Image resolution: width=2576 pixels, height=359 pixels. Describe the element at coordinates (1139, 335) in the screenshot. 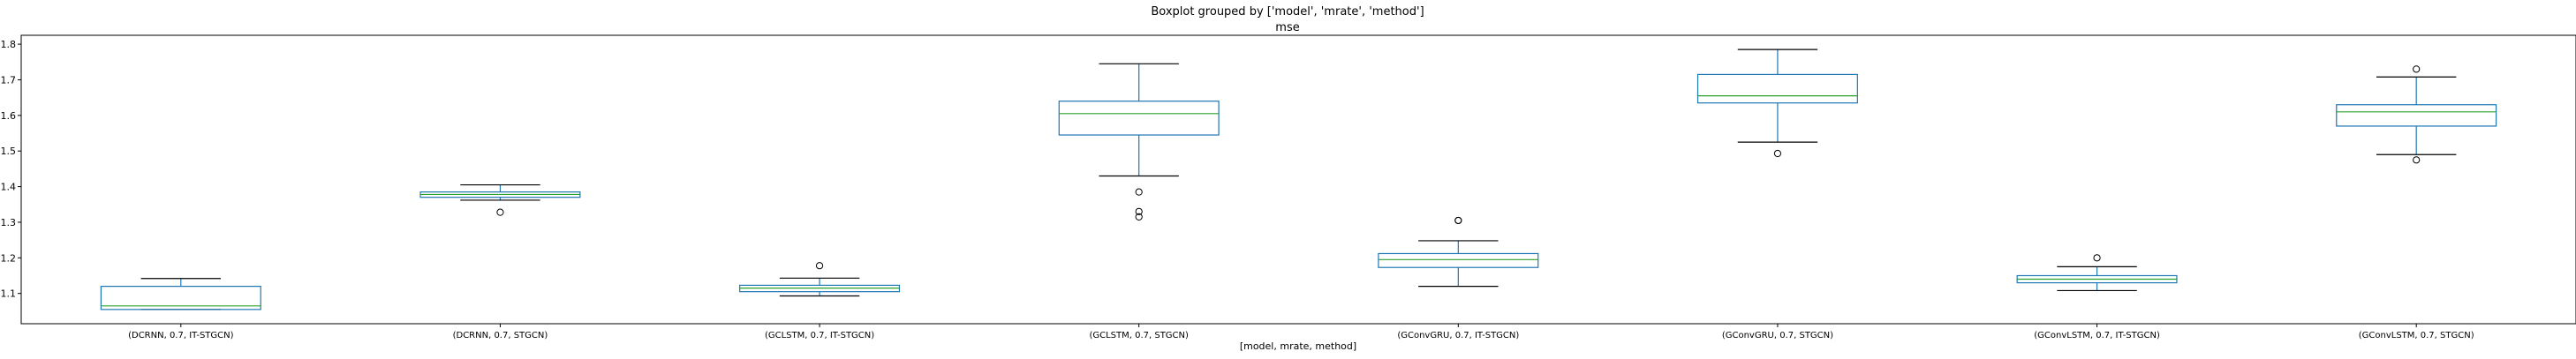

I see `x-tick-label: (GCLSTM, 0.7, STGCN)` at that location.